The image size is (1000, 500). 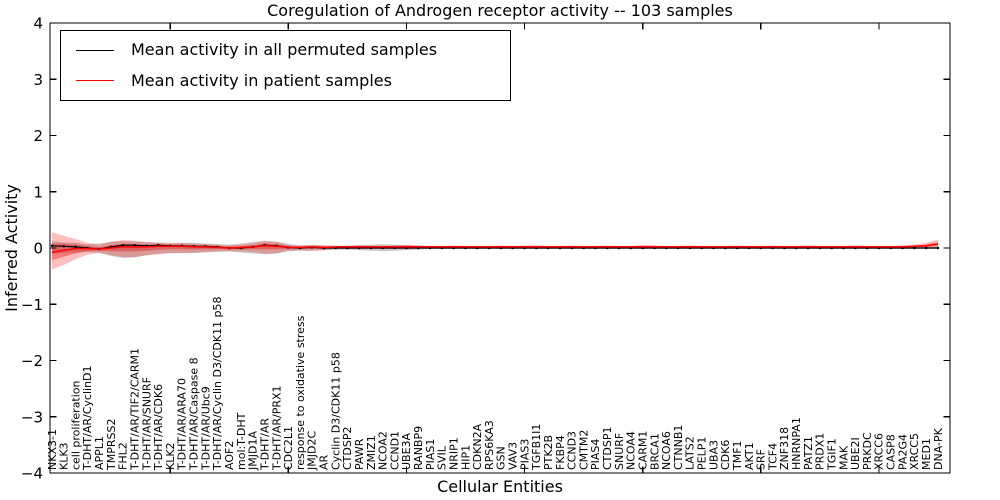 What do you see at coordinates (725, 455) in the screenshot?
I see `x-tick-label: CDK6` at bounding box center [725, 455].